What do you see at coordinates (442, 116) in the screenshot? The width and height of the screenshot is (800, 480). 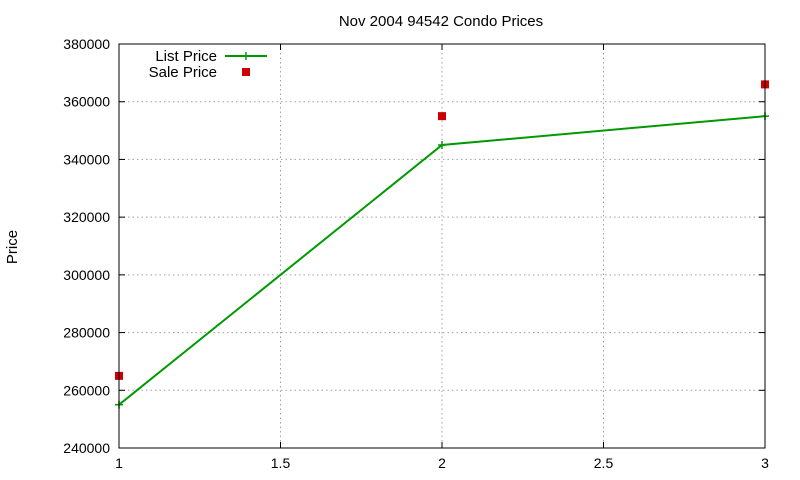 I see `sale-price-point` at bounding box center [442, 116].